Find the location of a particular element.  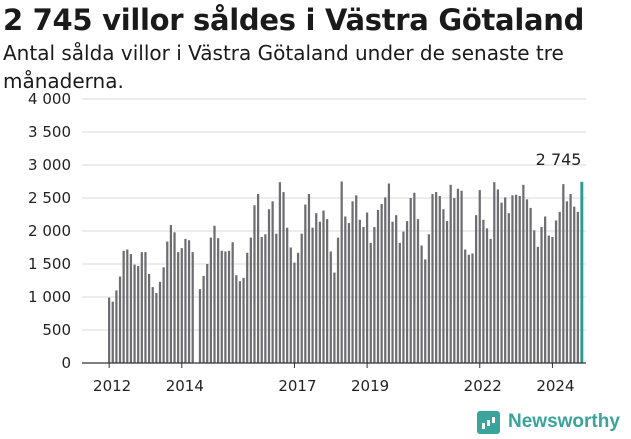

chart-title: 2 745 villor såldes i Västra Götaland is located at coordinates (294, 20).